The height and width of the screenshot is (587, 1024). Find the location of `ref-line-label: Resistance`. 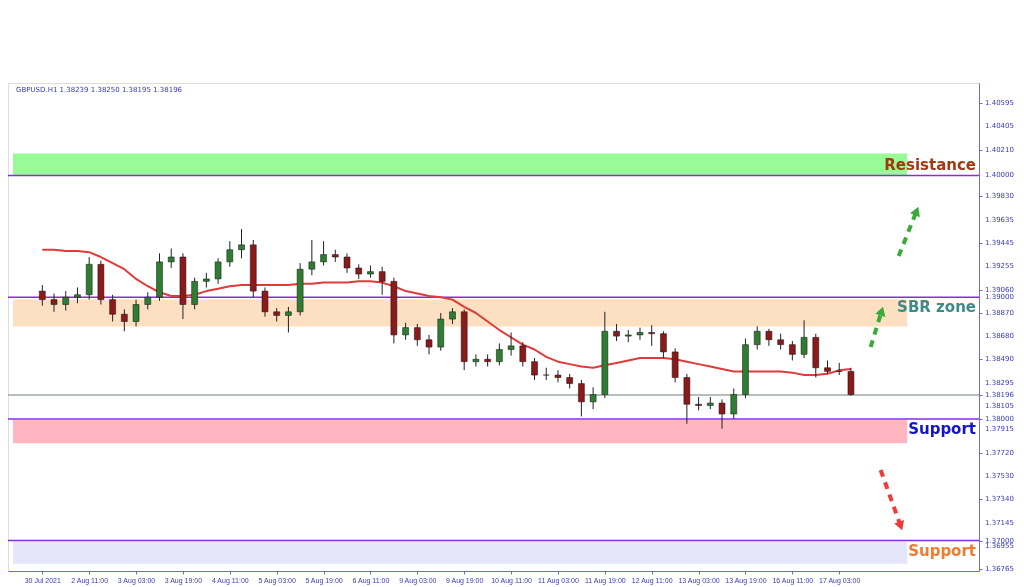

ref-line-label: Resistance is located at coordinates (930, 165).